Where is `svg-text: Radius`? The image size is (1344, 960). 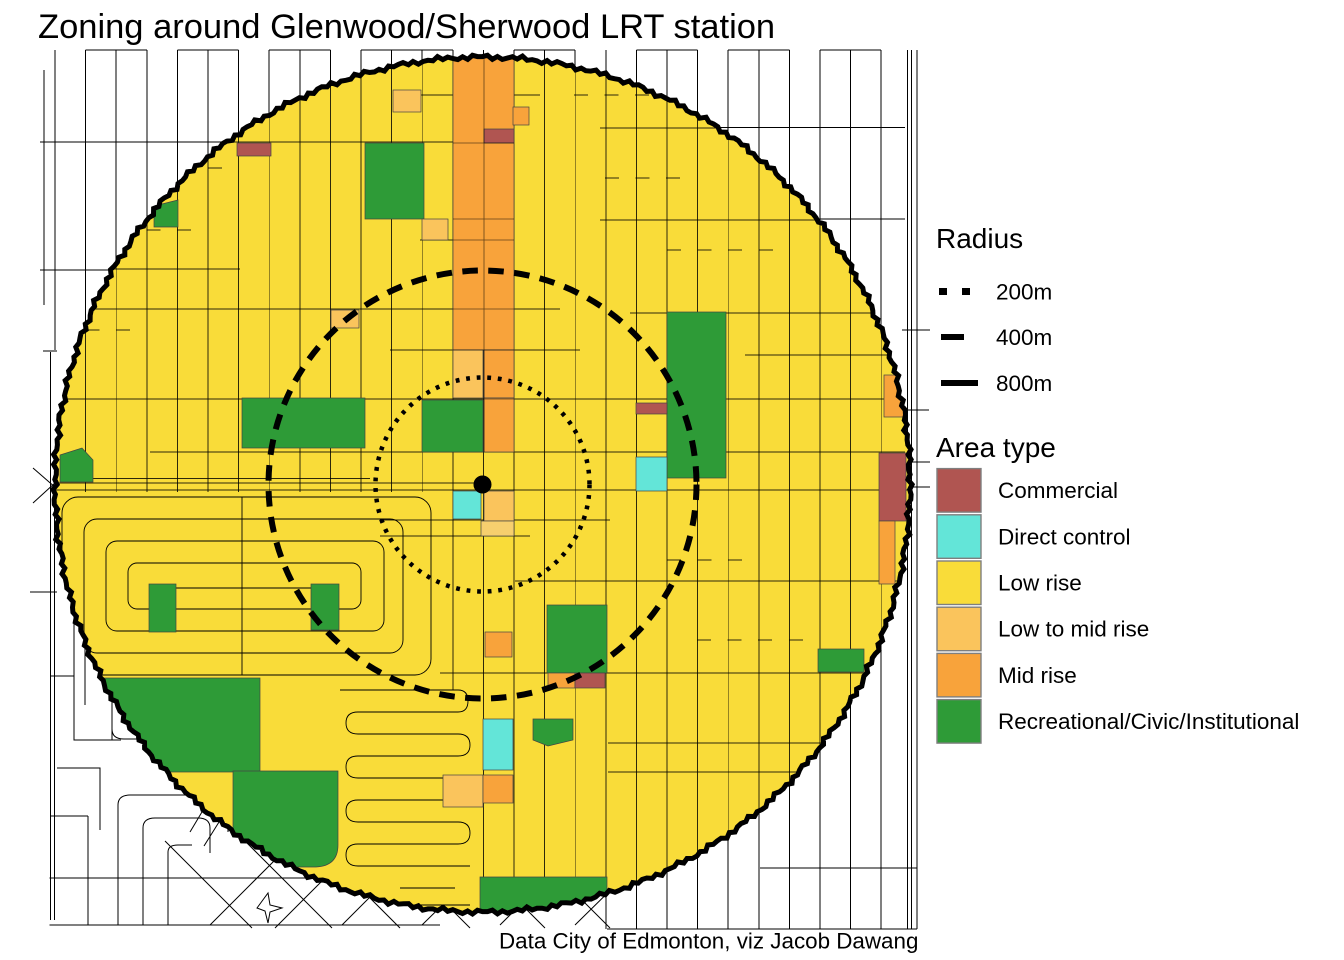 svg-text: Radius is located at coordinates (979, 238).